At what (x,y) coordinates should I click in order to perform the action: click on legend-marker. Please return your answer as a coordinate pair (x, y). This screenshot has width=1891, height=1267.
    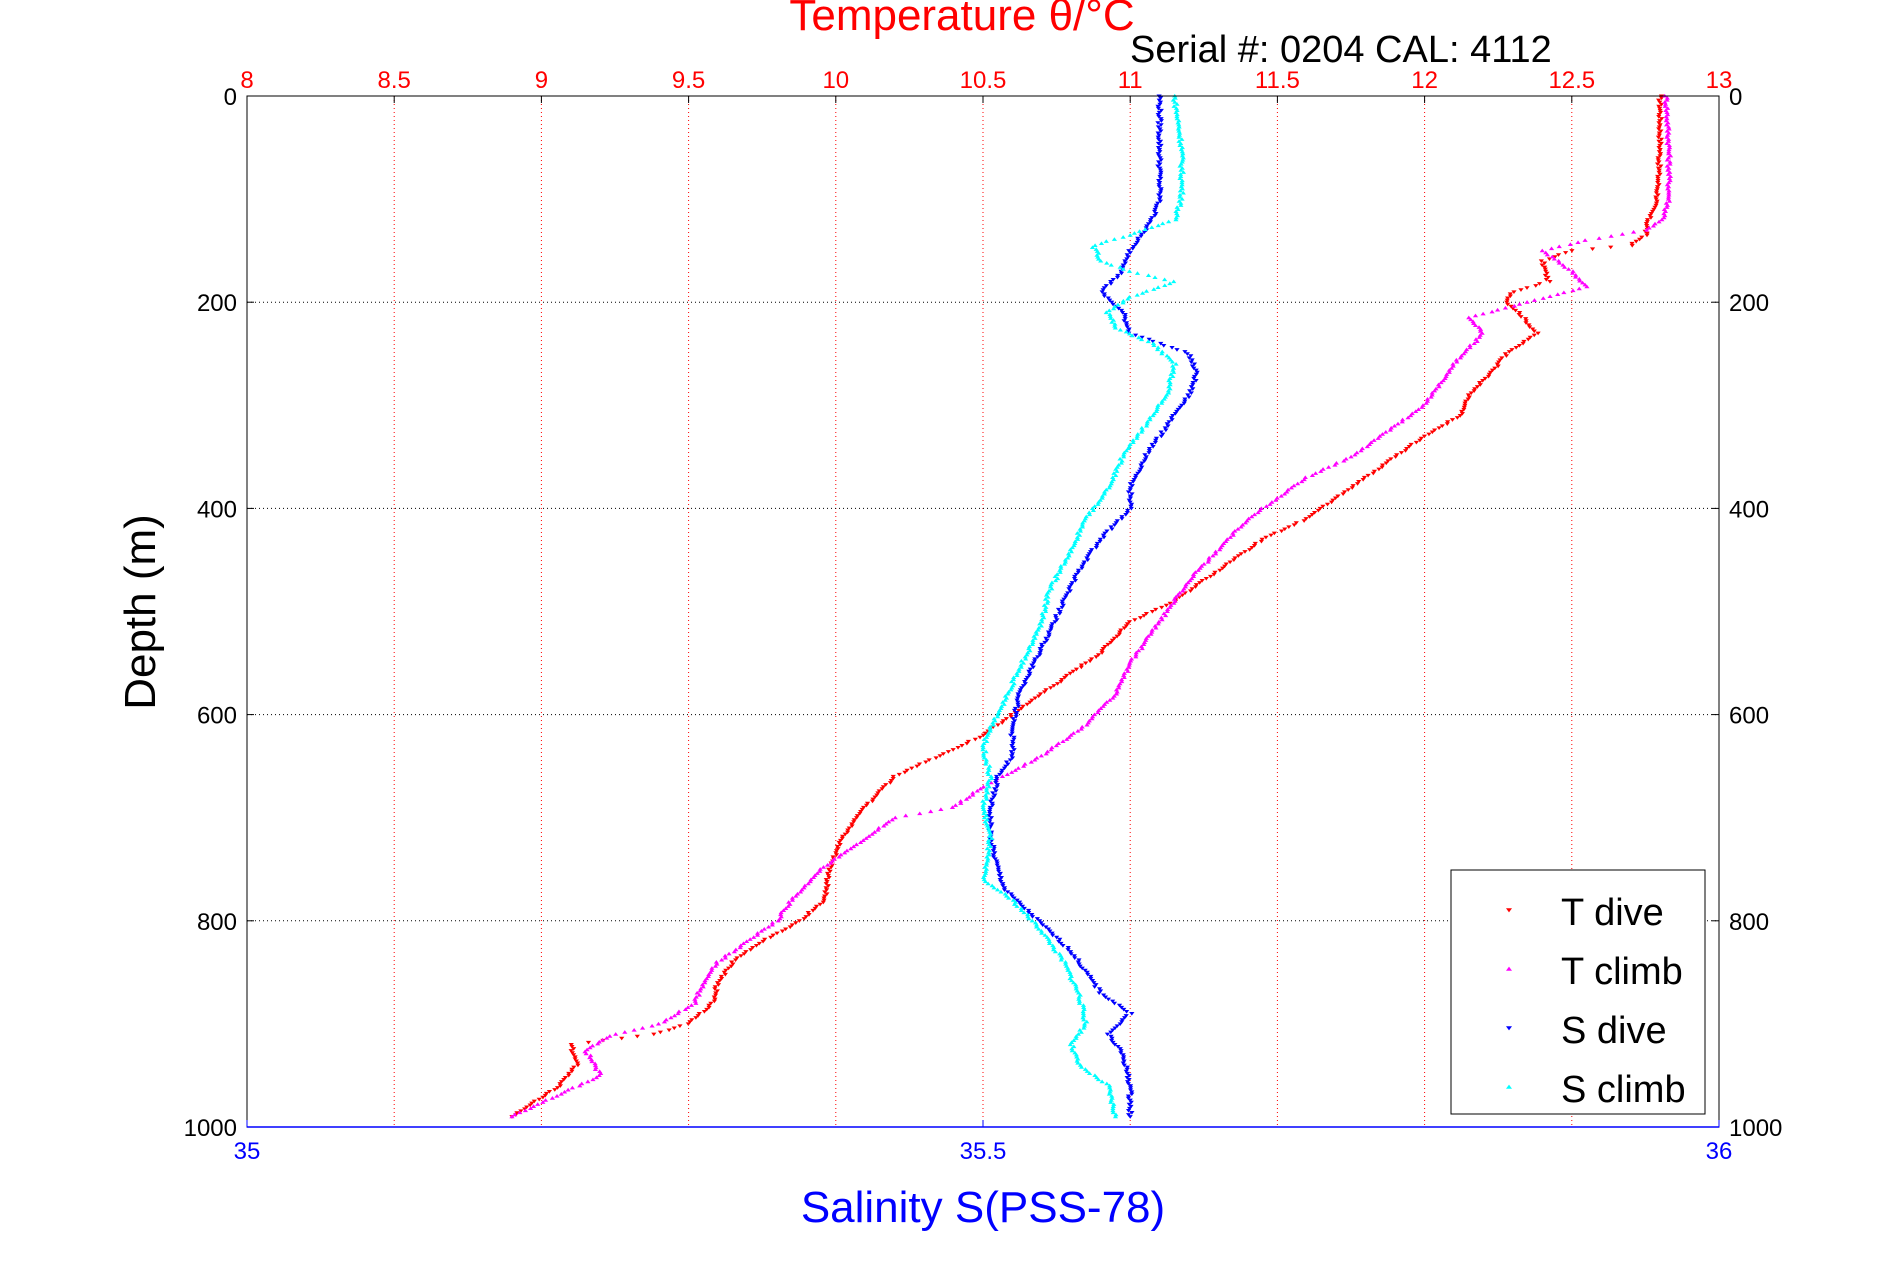
    Looking at the image, I should click on (1509, 1028).